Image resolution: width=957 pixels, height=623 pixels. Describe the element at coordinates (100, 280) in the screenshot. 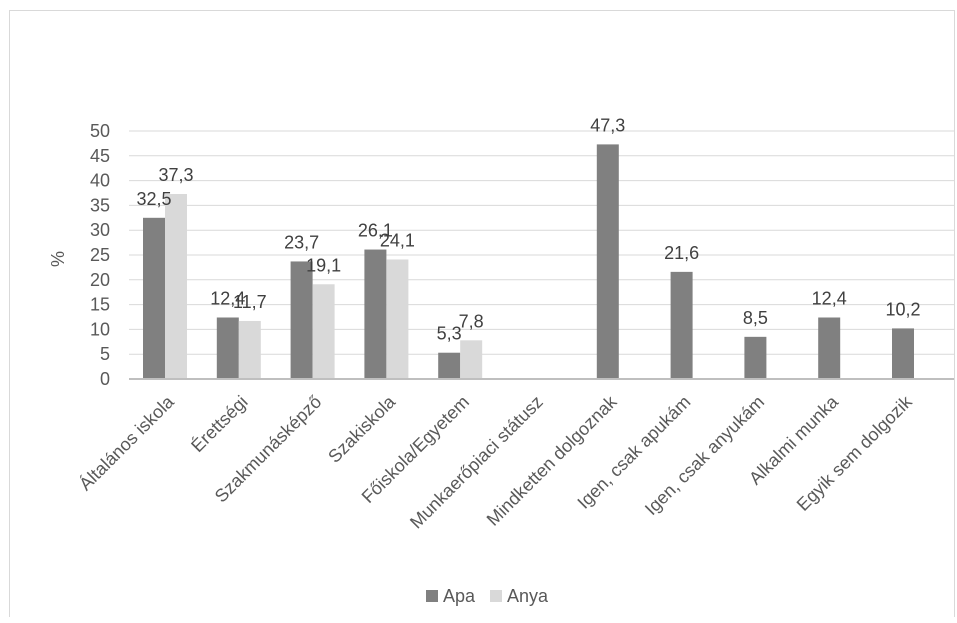

I see `y-tick-label: 20` at that location.